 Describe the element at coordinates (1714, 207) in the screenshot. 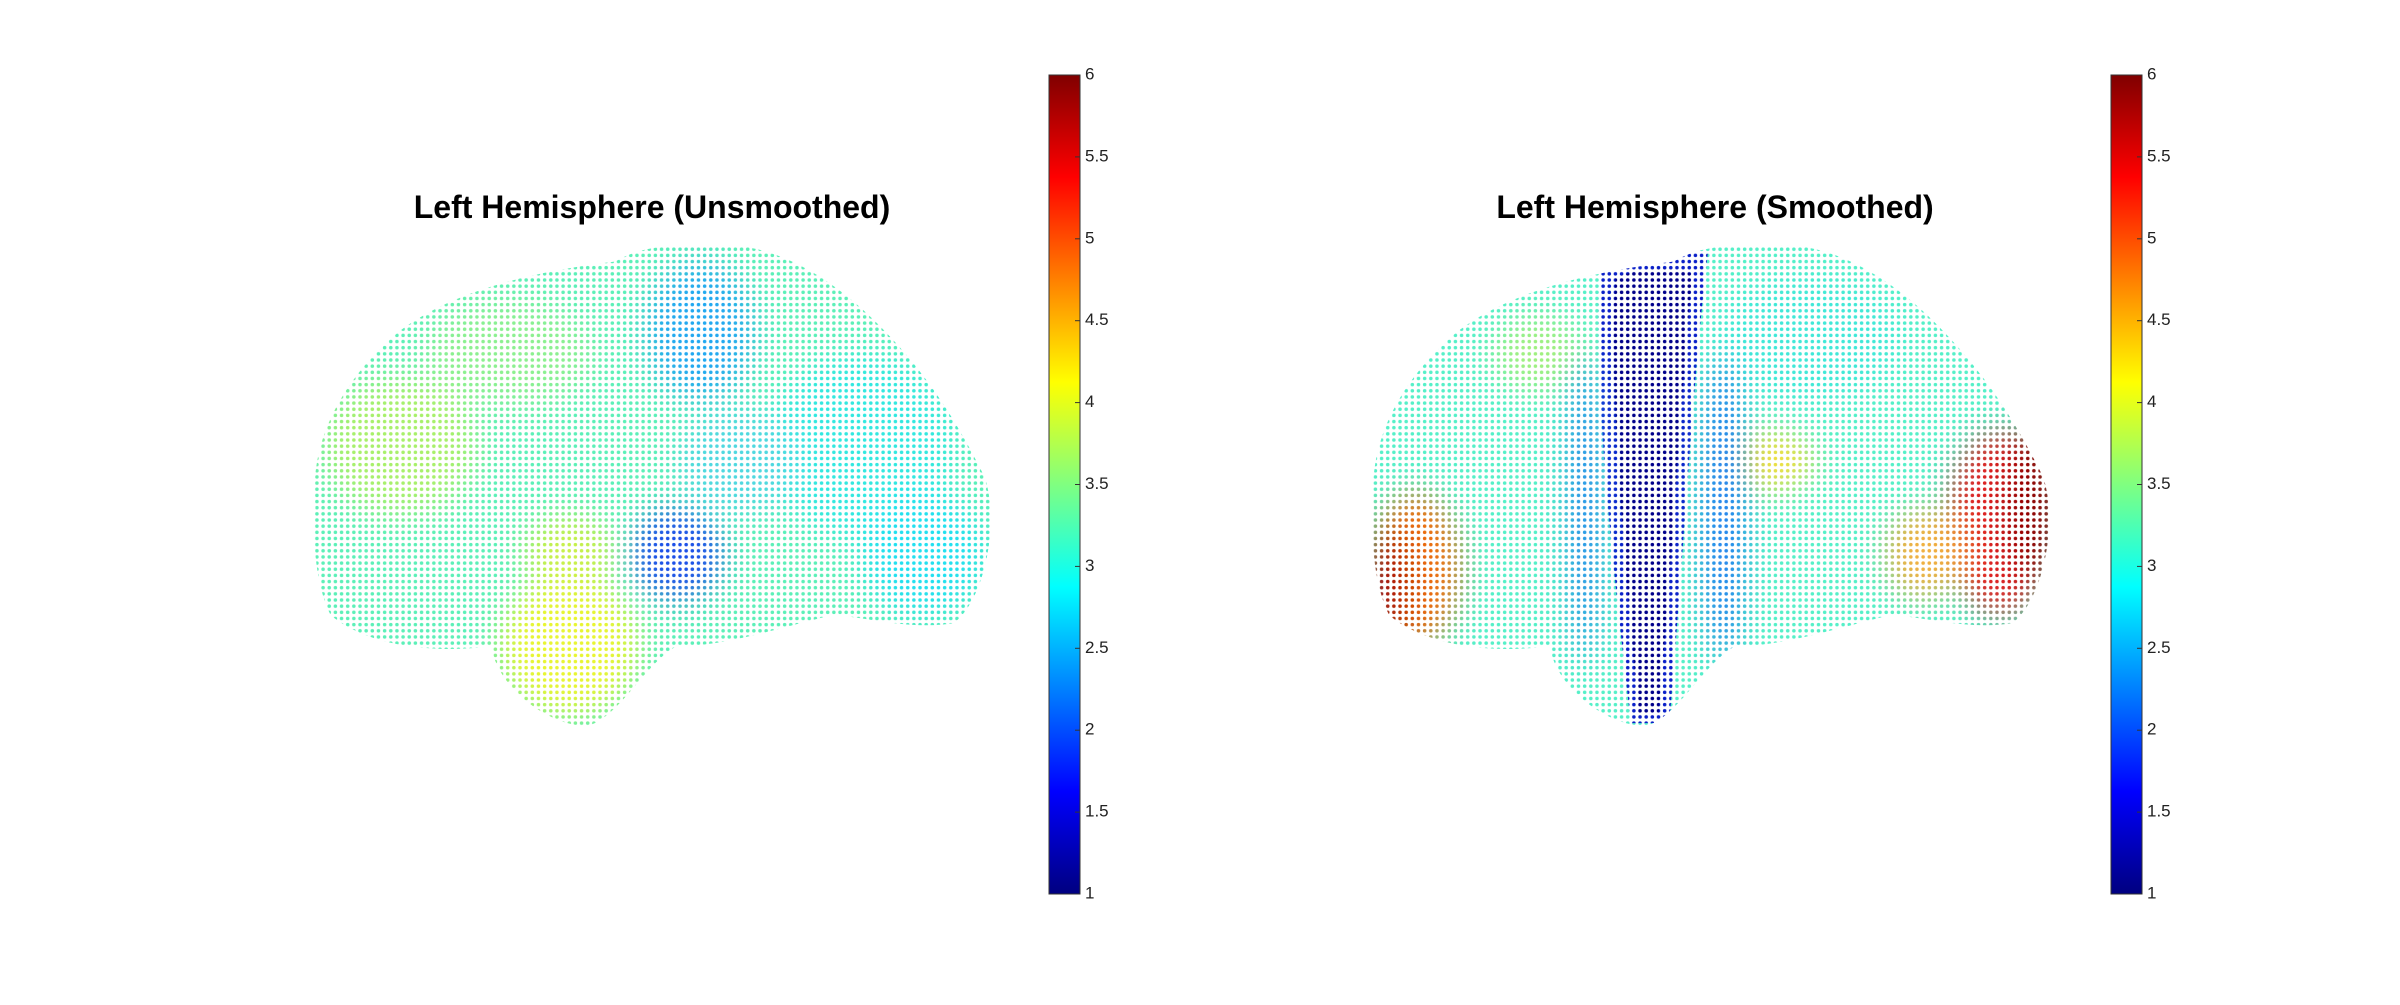

I see `chart-title: Left Hemisphere (Smoothed)` at that location.